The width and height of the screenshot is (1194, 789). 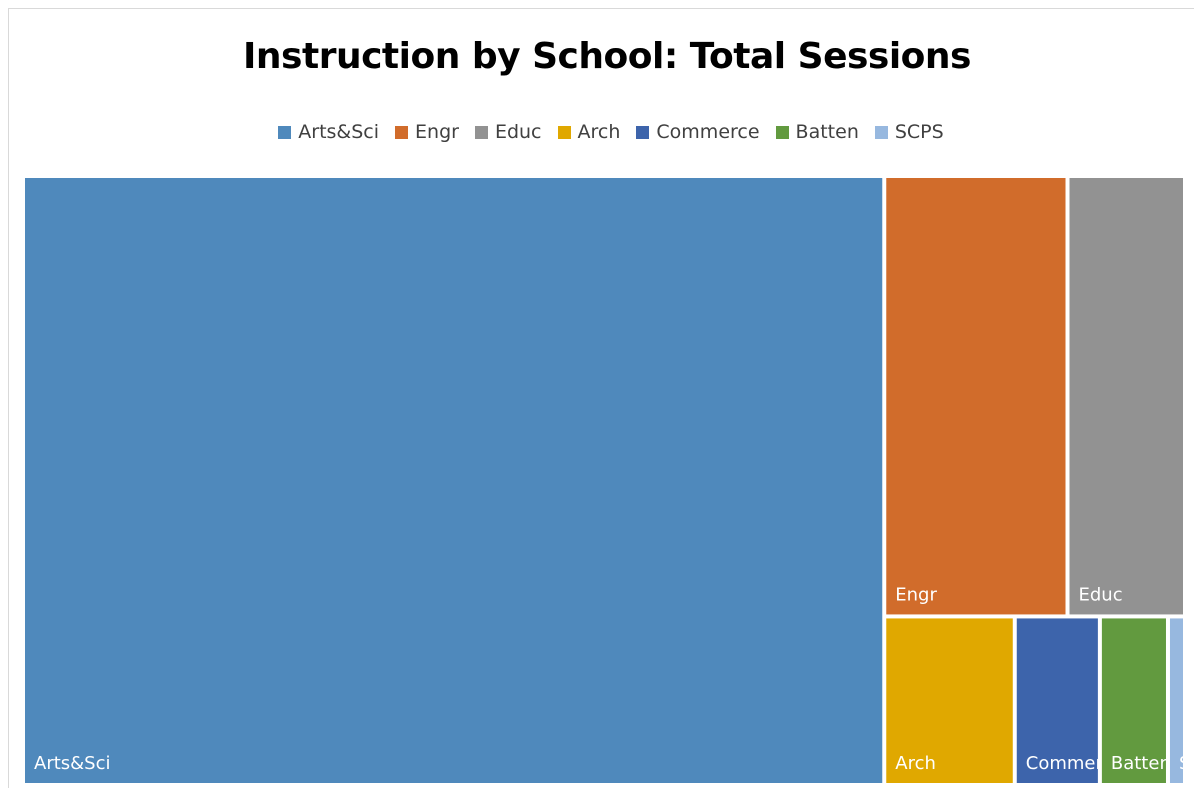 I want to click on legend-label-engr: Engr, so click(x=437, y=132).